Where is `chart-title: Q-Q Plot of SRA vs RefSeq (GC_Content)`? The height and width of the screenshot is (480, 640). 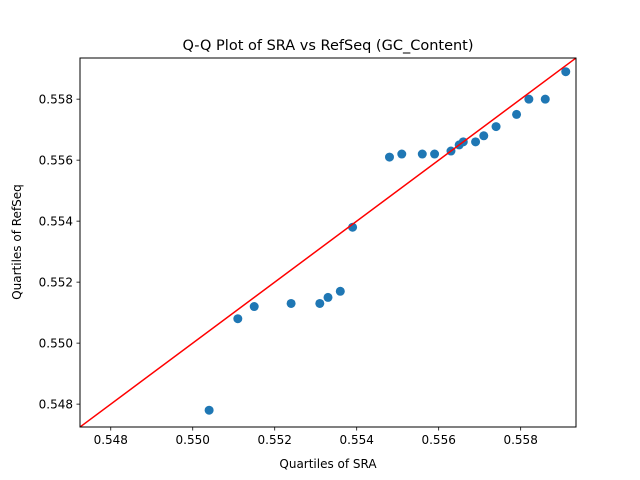
chart-title: Q-Q Plot of SRA vs RefSeq (GC_Content) is located at coordinates (327, 46).